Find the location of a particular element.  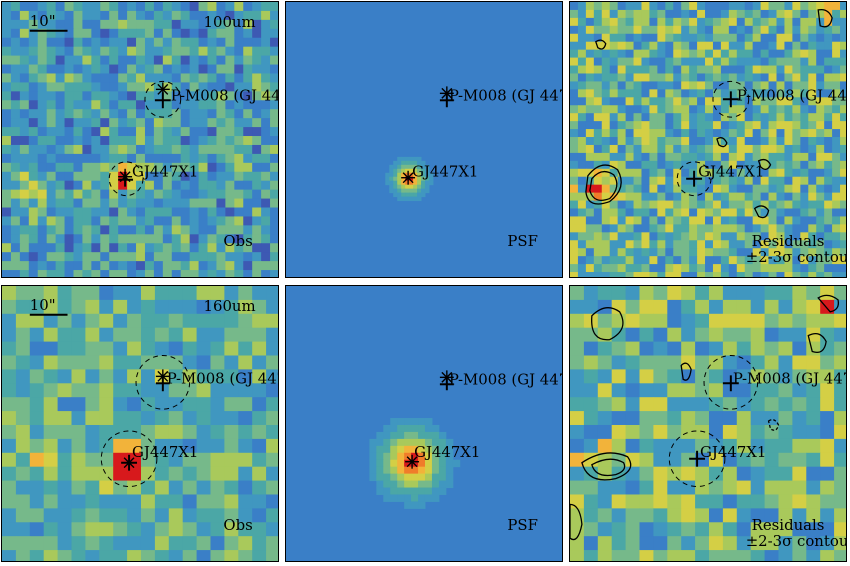

band-label: 160um is located at coordinates (230, 306).